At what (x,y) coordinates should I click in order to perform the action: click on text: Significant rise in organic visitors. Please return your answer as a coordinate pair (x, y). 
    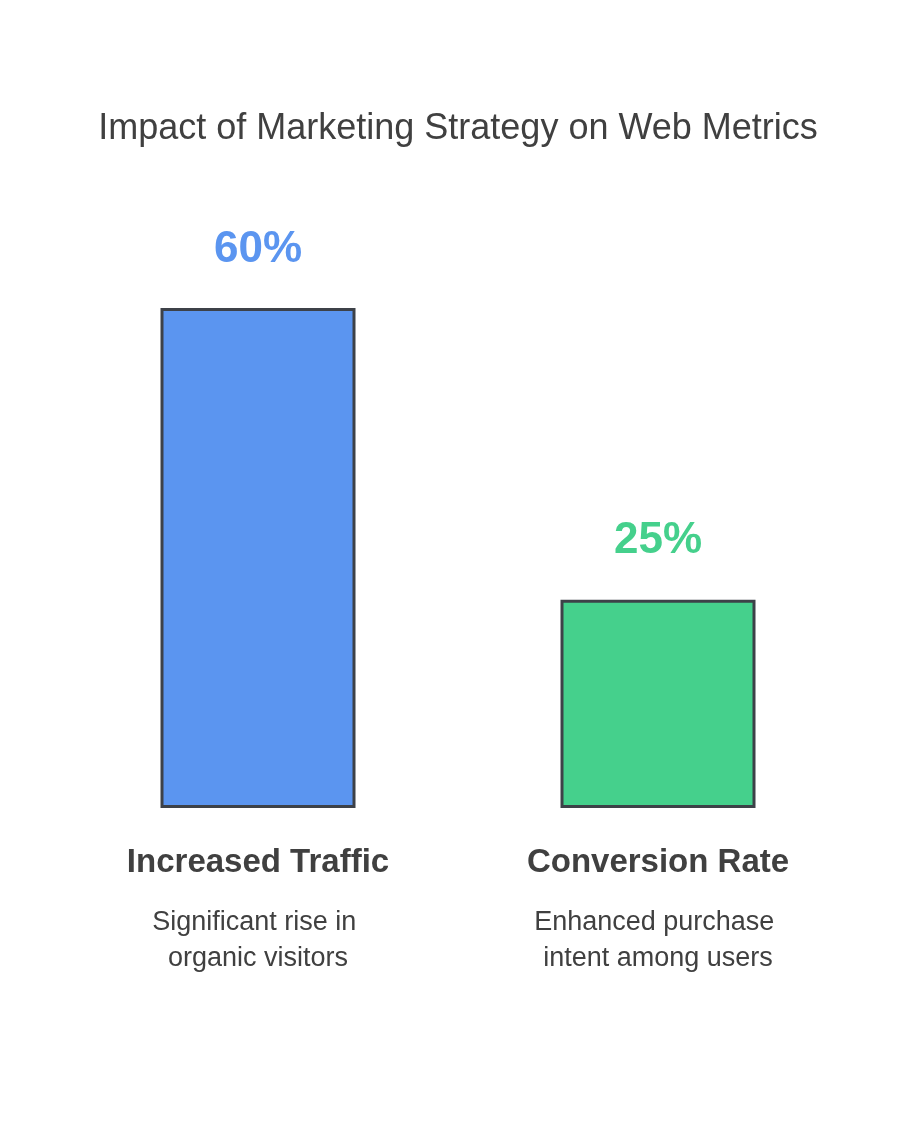
    Looking at the image, I should click on (258, 939).